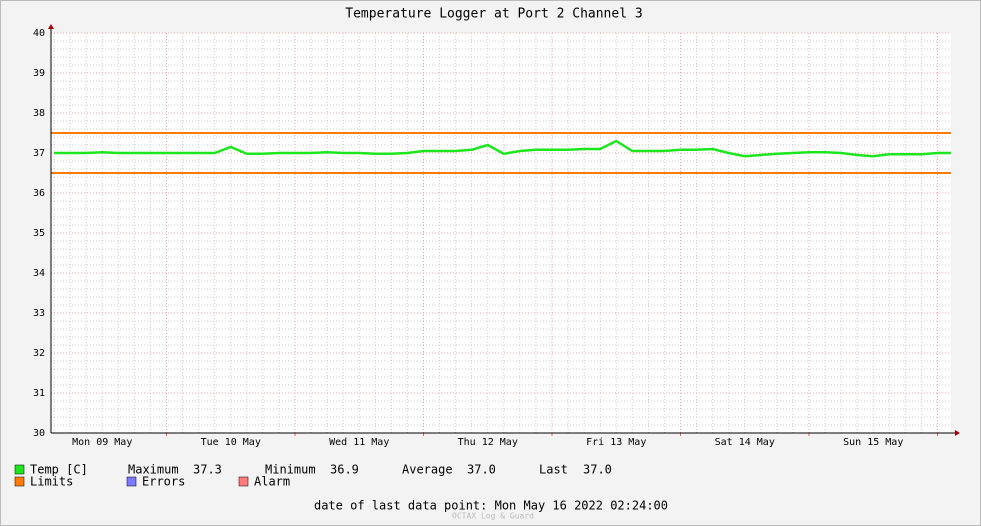 The height and width of the screenshot is (526, 981). Describe the element at coordinates (39, 73) in the screenshot. I see `y-tick-label: 39` at that location.